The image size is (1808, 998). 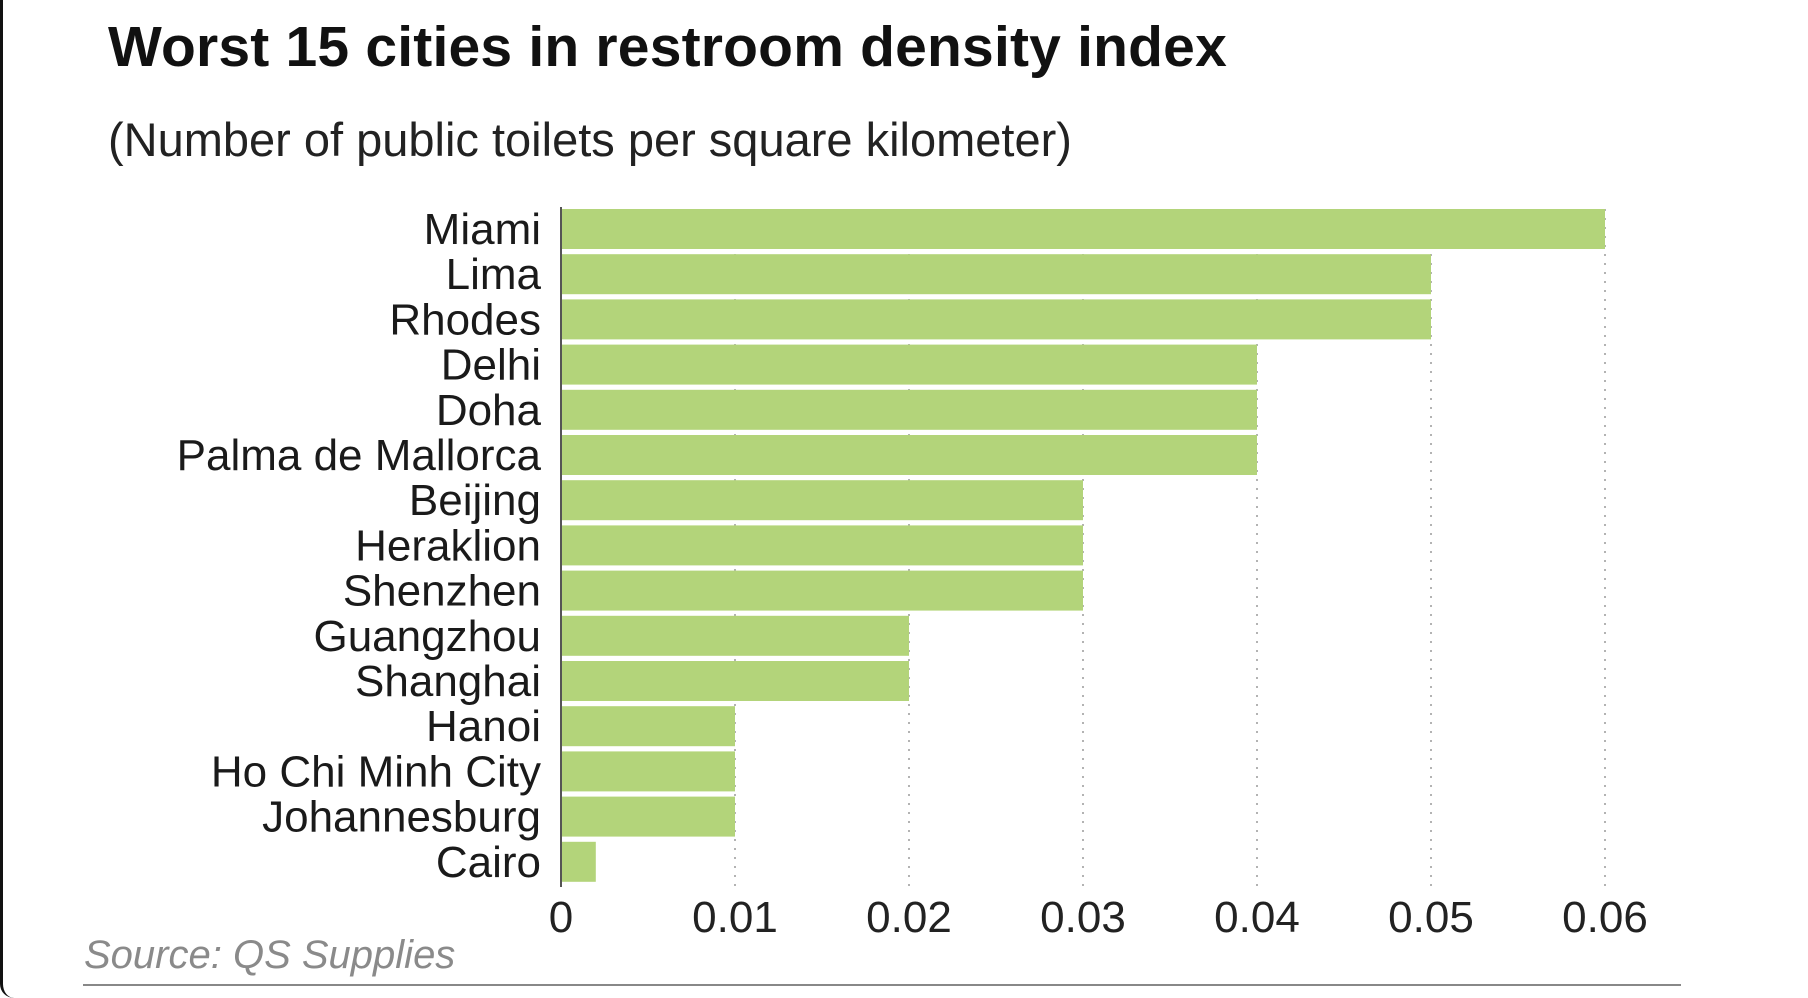 I want to click on category-label: Johannesburg, so click(x=401, y=817).